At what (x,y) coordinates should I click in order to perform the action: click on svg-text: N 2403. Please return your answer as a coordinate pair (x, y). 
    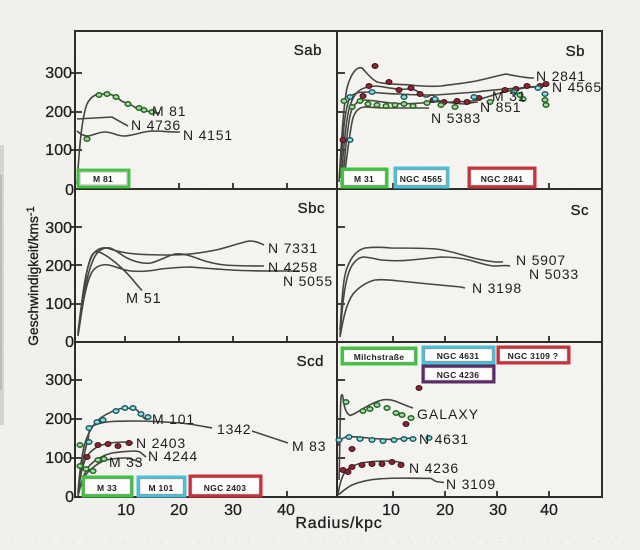
    Looking at the image, I should click on (161, 443).